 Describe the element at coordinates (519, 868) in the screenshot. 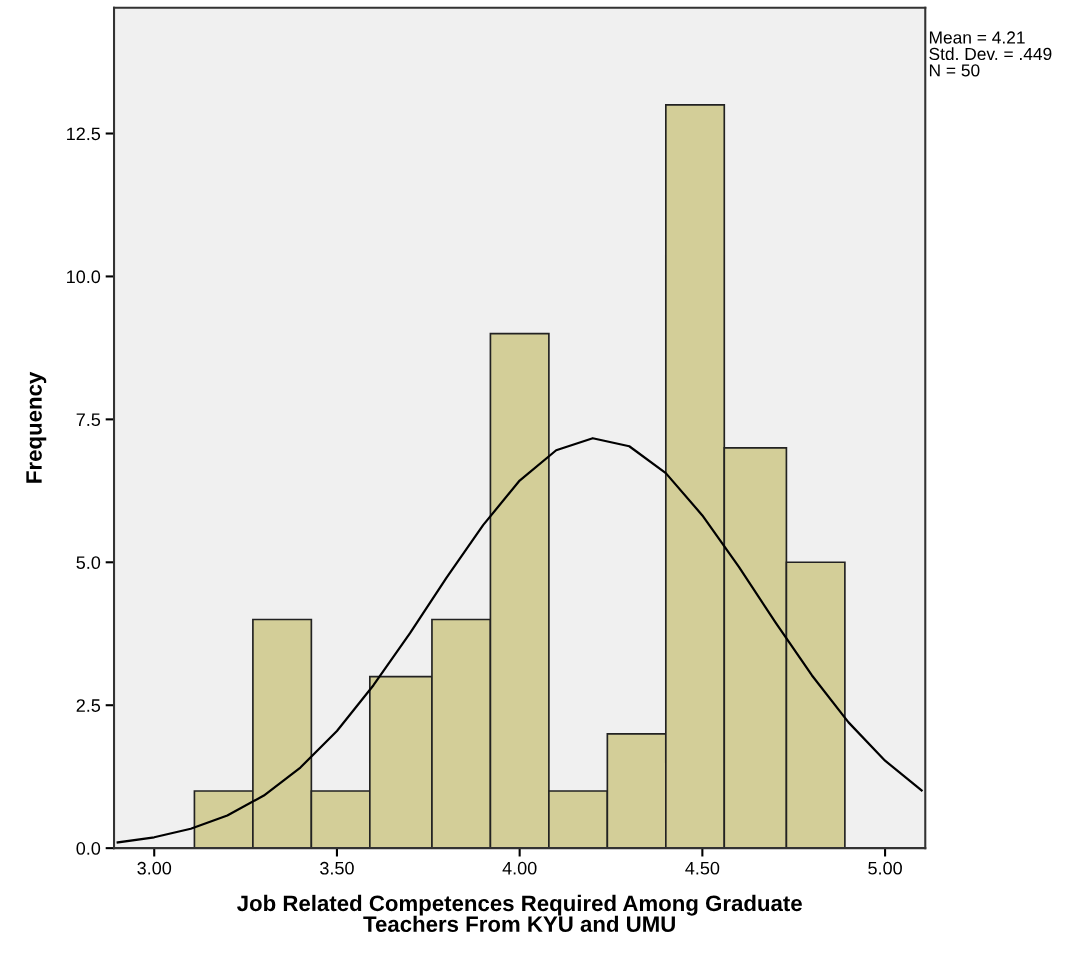

I see `x-tick-label: 4.00` at that location.